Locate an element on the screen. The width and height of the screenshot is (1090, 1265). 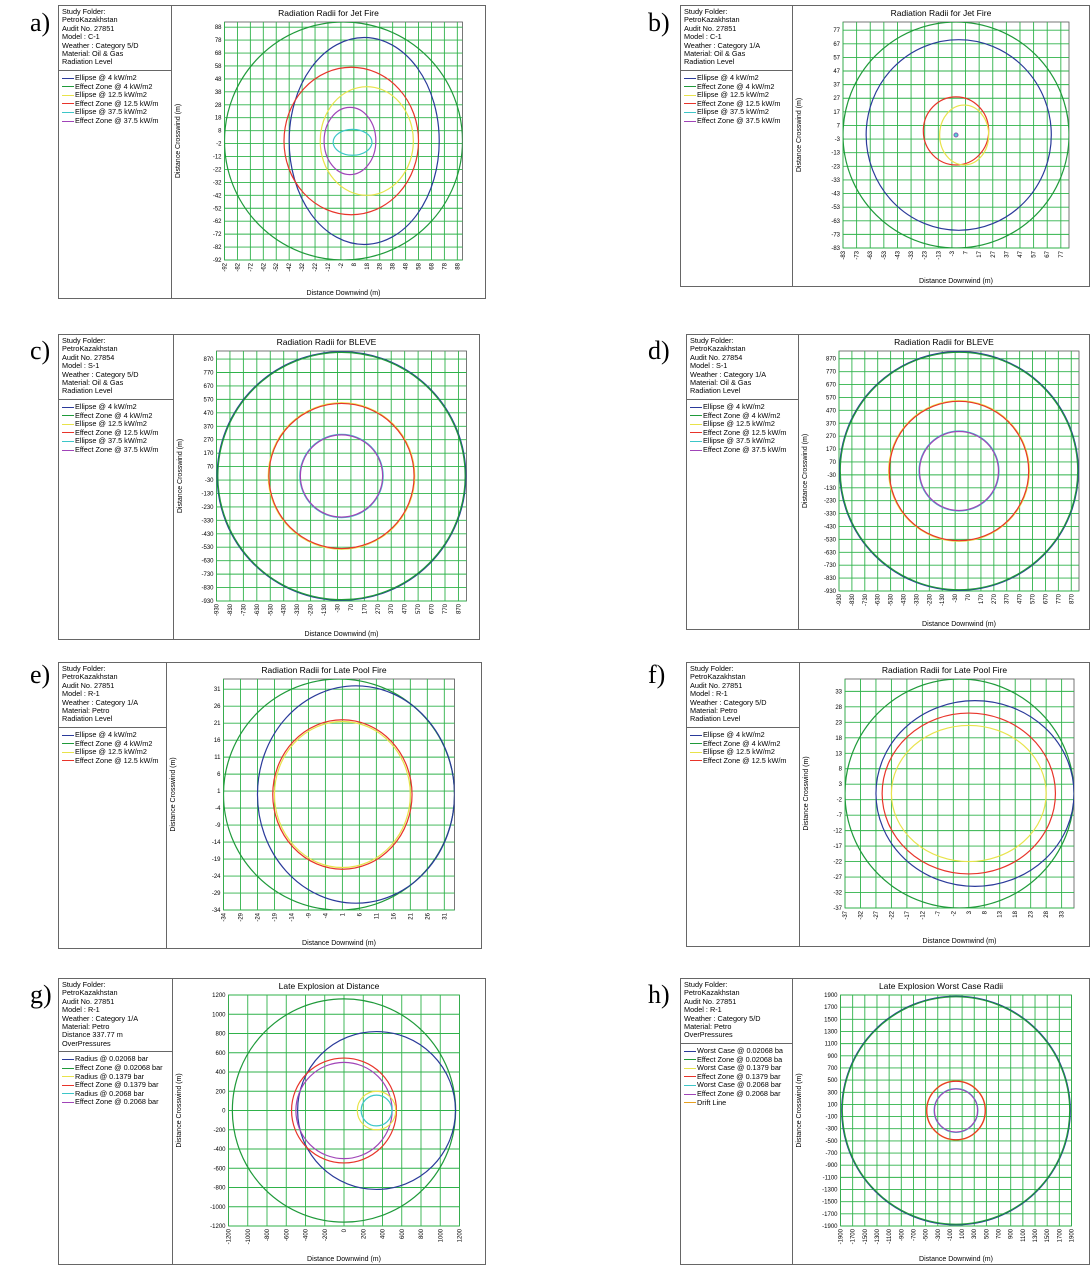
y-tick-label: 170 is located at coordinates (208, 454).